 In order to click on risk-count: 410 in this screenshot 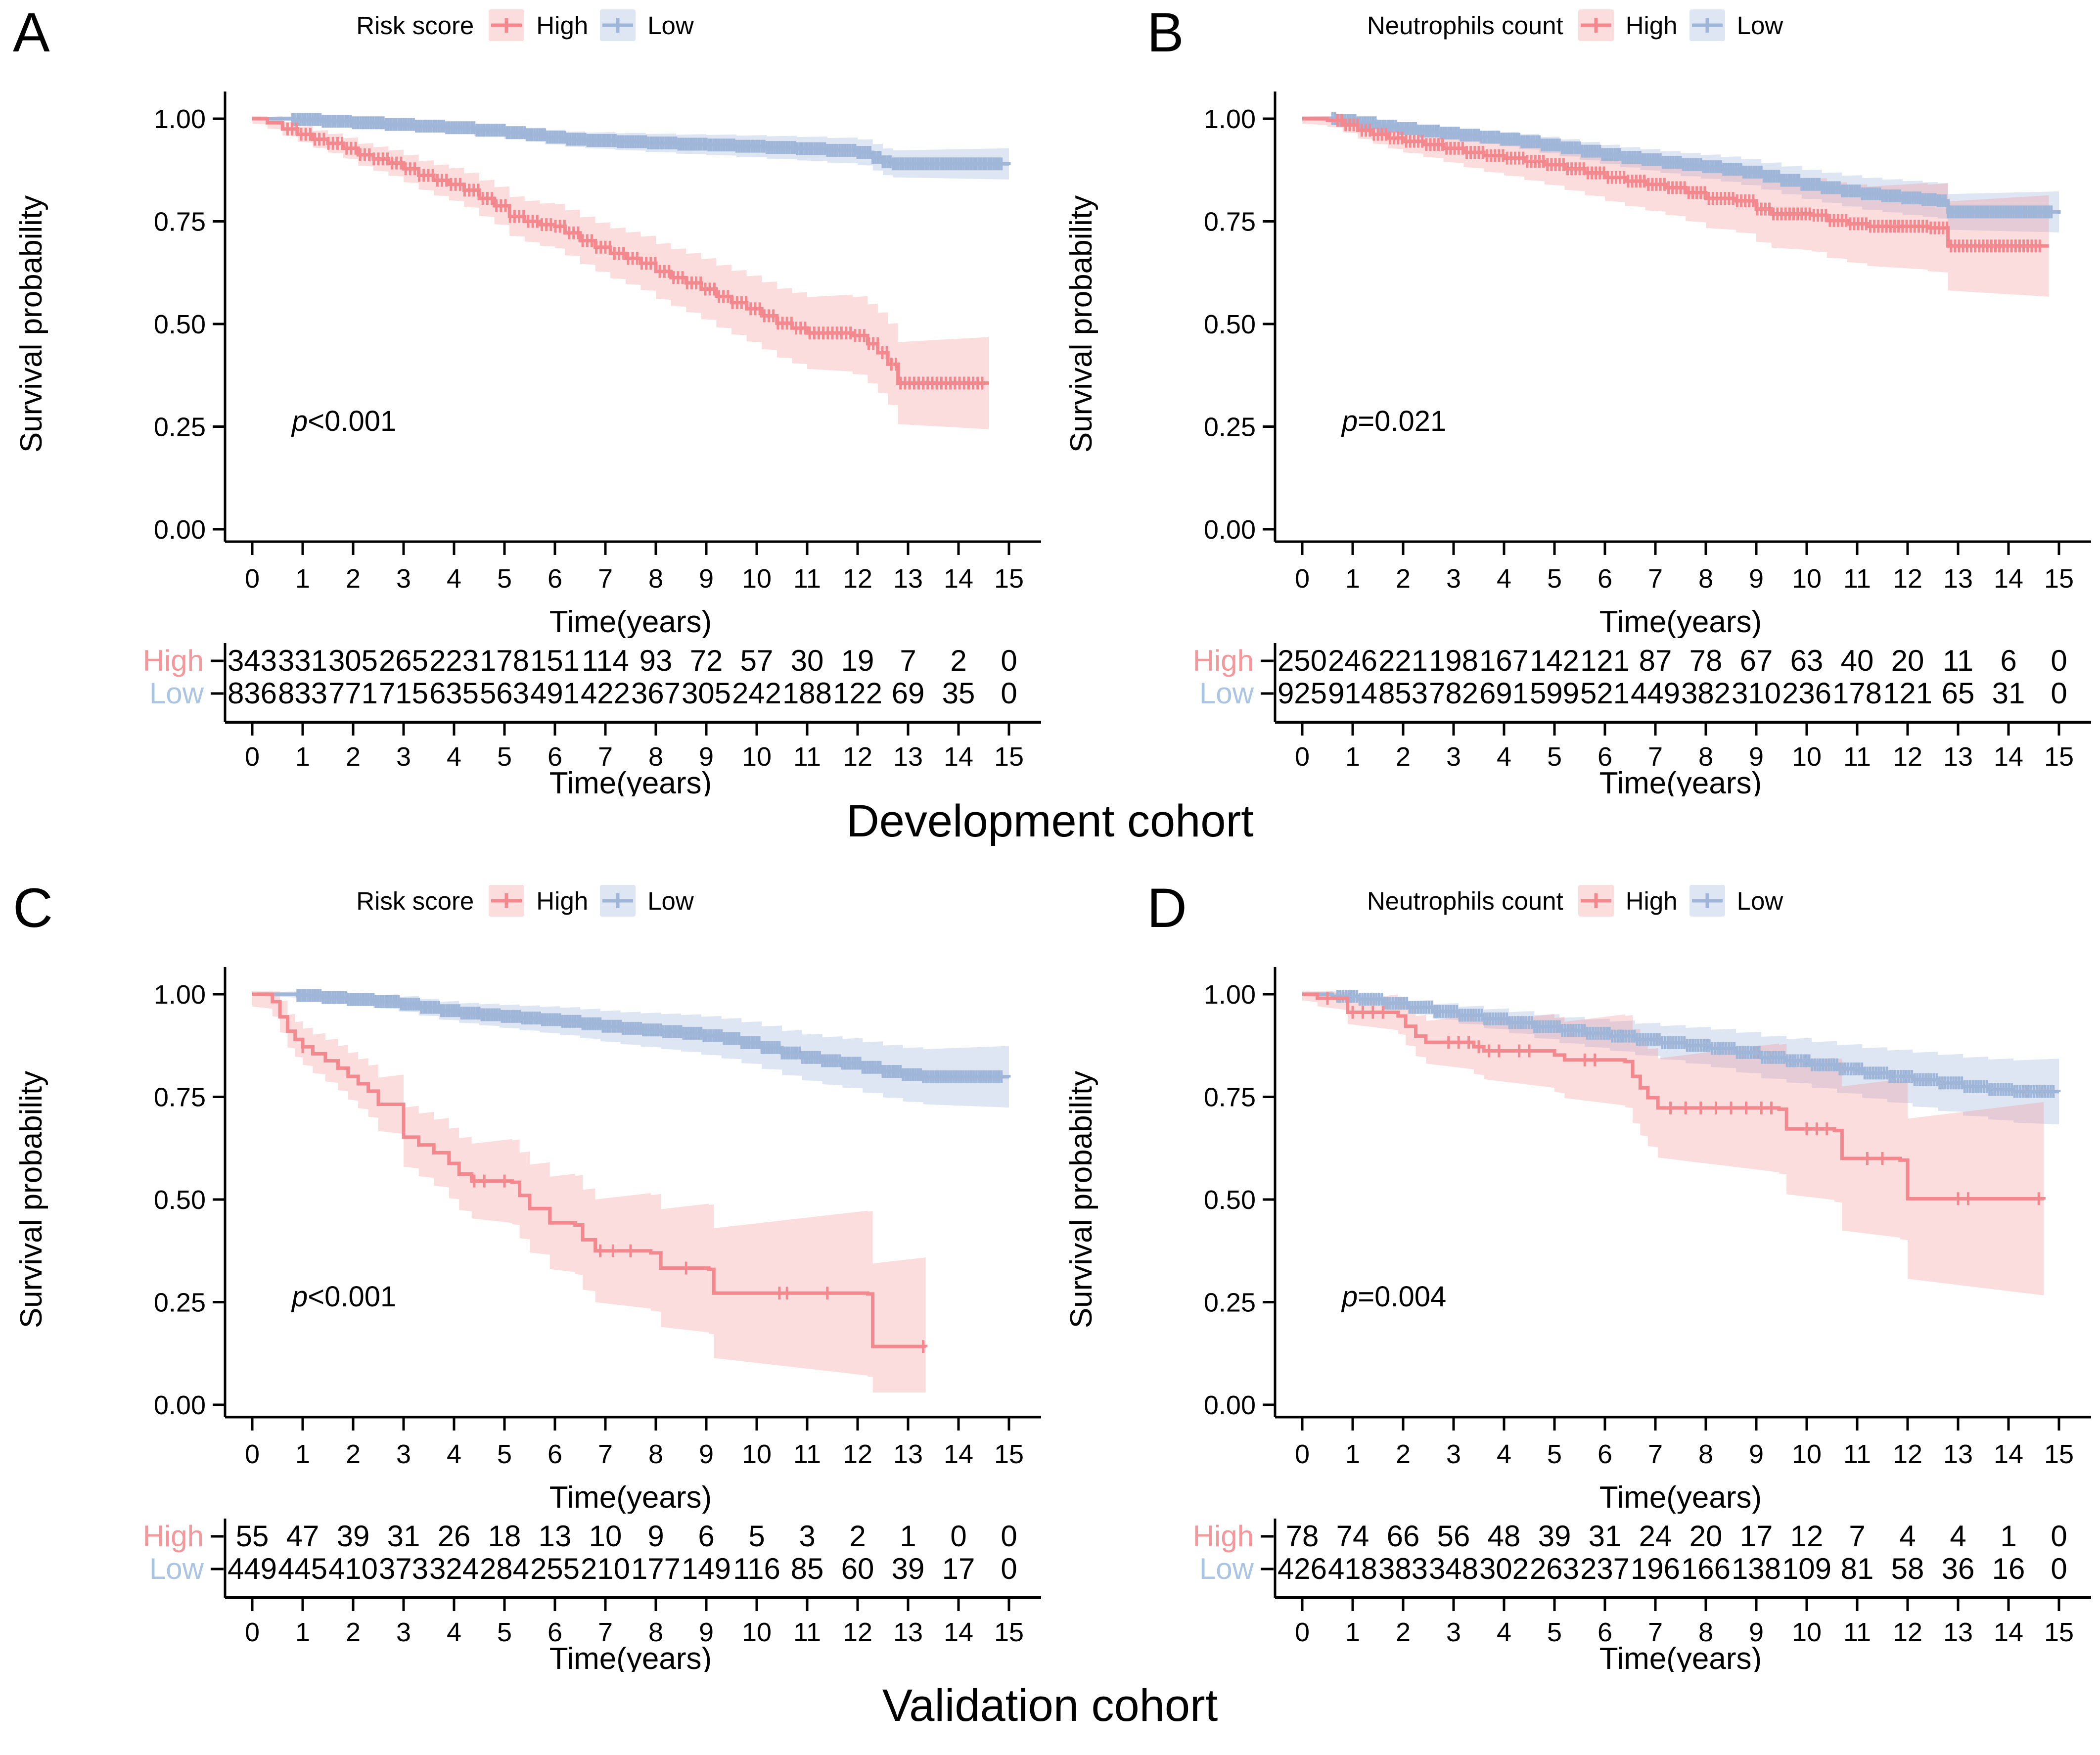, I will do `click(353, 1569)`.